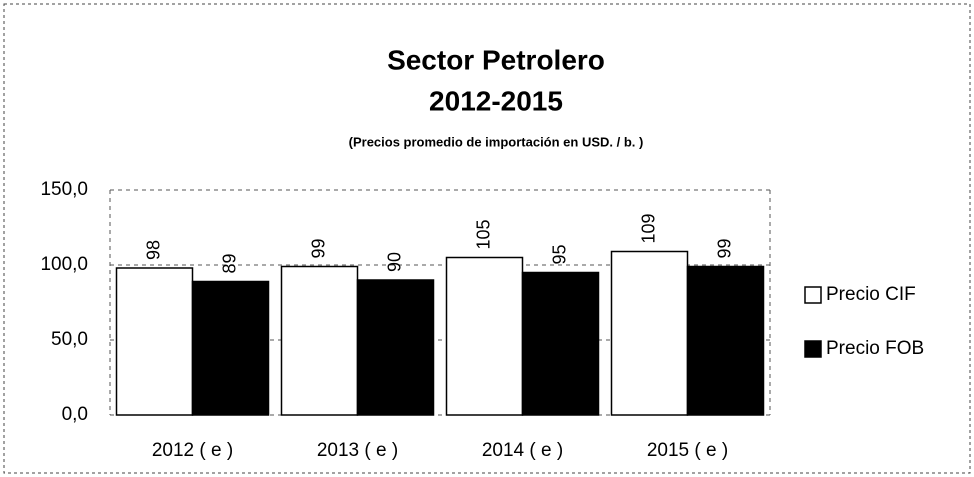 This screenshot has width=974, height=477. What do you see at coordinates (153, 250) in the screenshot?
I see `data-label: 98` at bounding box center [153, 250].